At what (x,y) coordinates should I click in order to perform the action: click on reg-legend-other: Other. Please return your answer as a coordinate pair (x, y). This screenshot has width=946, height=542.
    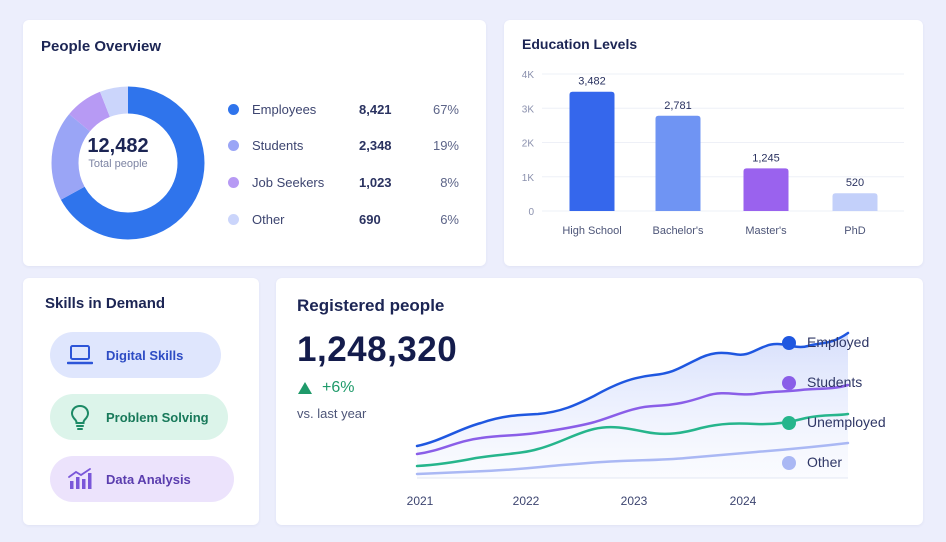
    Looking at the image, I should click on (849, 463).